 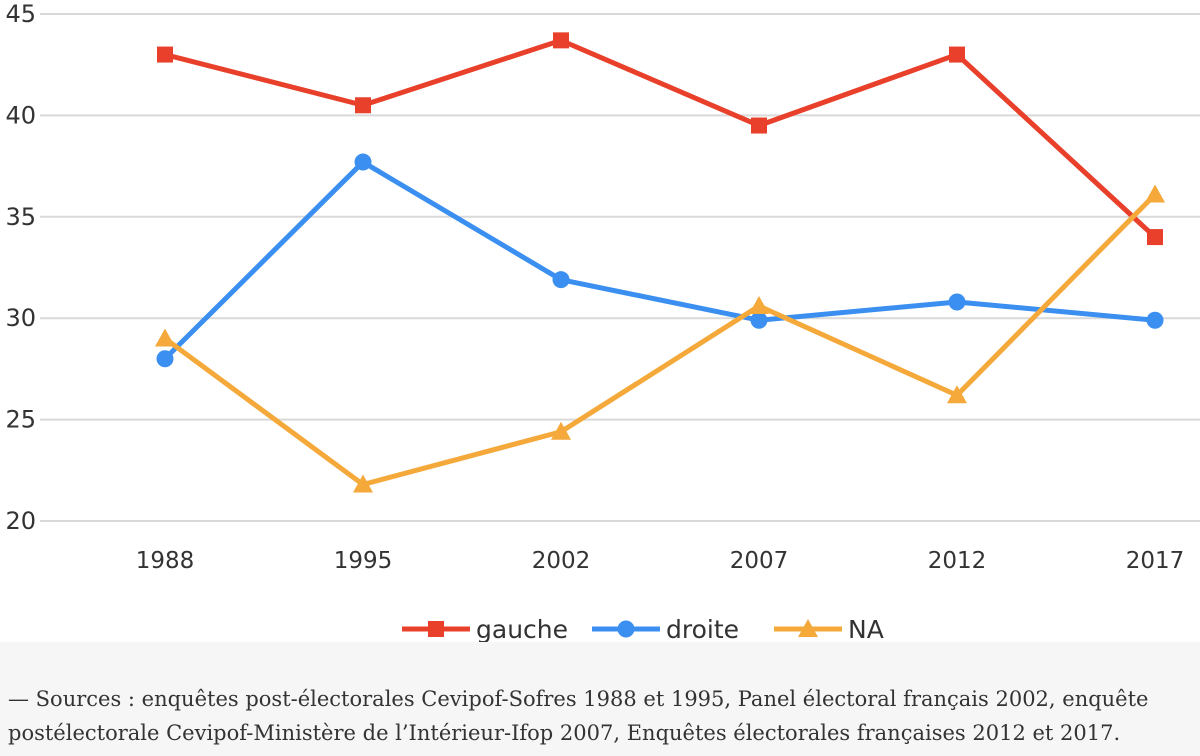 What do you see at coordinates (829, 629) in the screenshot?
I see `legend-item-na: NA` at bounding box center [829, 629].